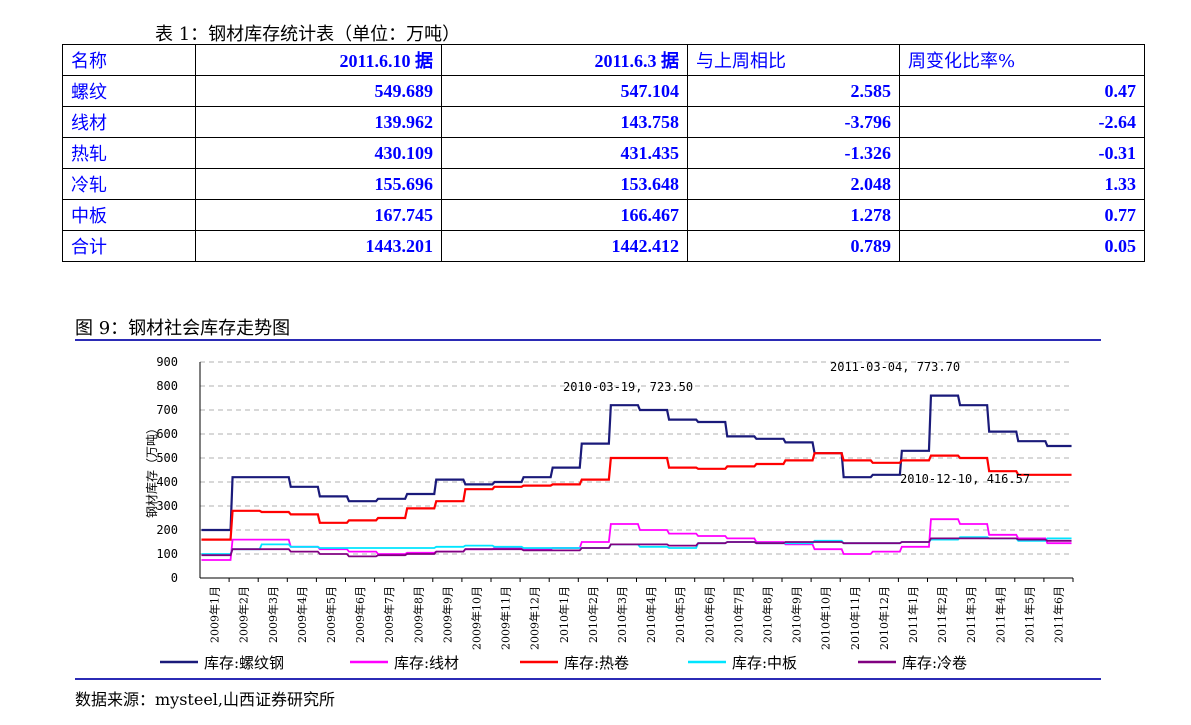 This screenshot has width=1191, height=725. Describe the element at coordinates (564, 246) in the screenshot. I see `cell-previous: 1442.412` at that location.